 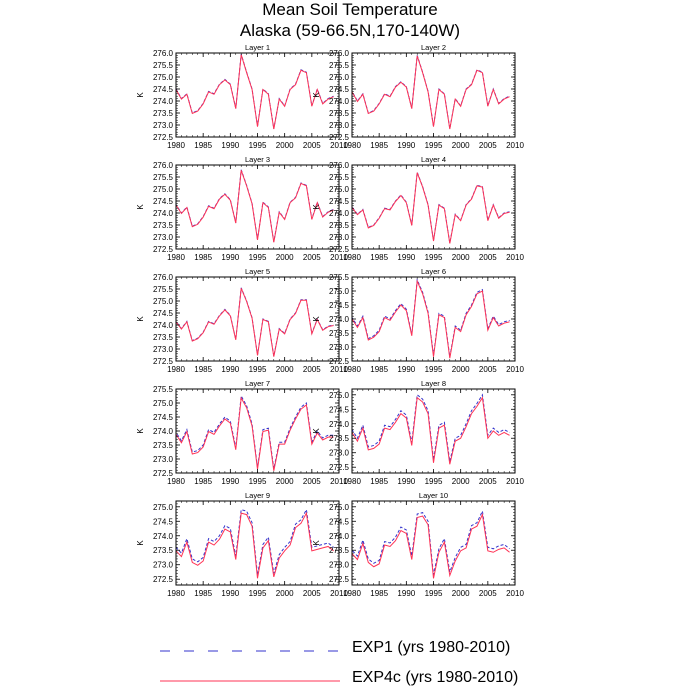 What do you see at coordinates (350, 9) in the screenshot?
I see `figure-title-line1: Mean Soil Temperature` at bounding box center [350, 9].